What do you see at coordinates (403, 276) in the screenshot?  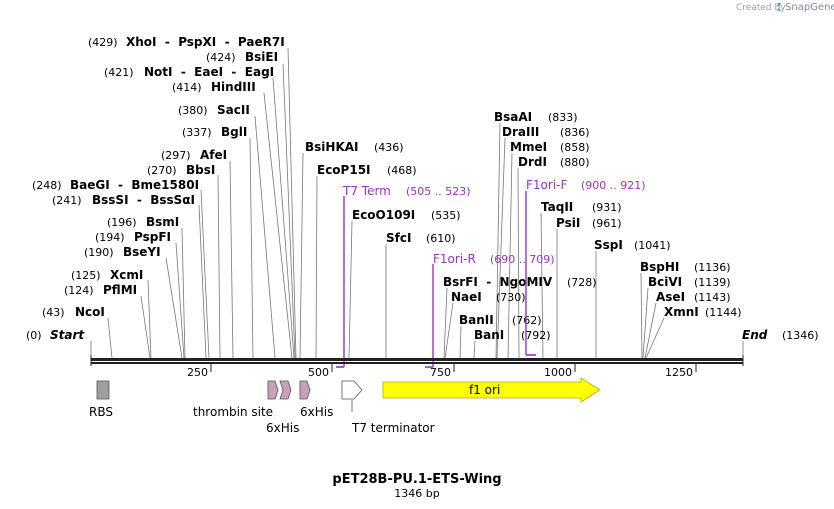 I see `primer-t7-term: T7 Term (505 .. 523)` at bounding box center [403, 276].